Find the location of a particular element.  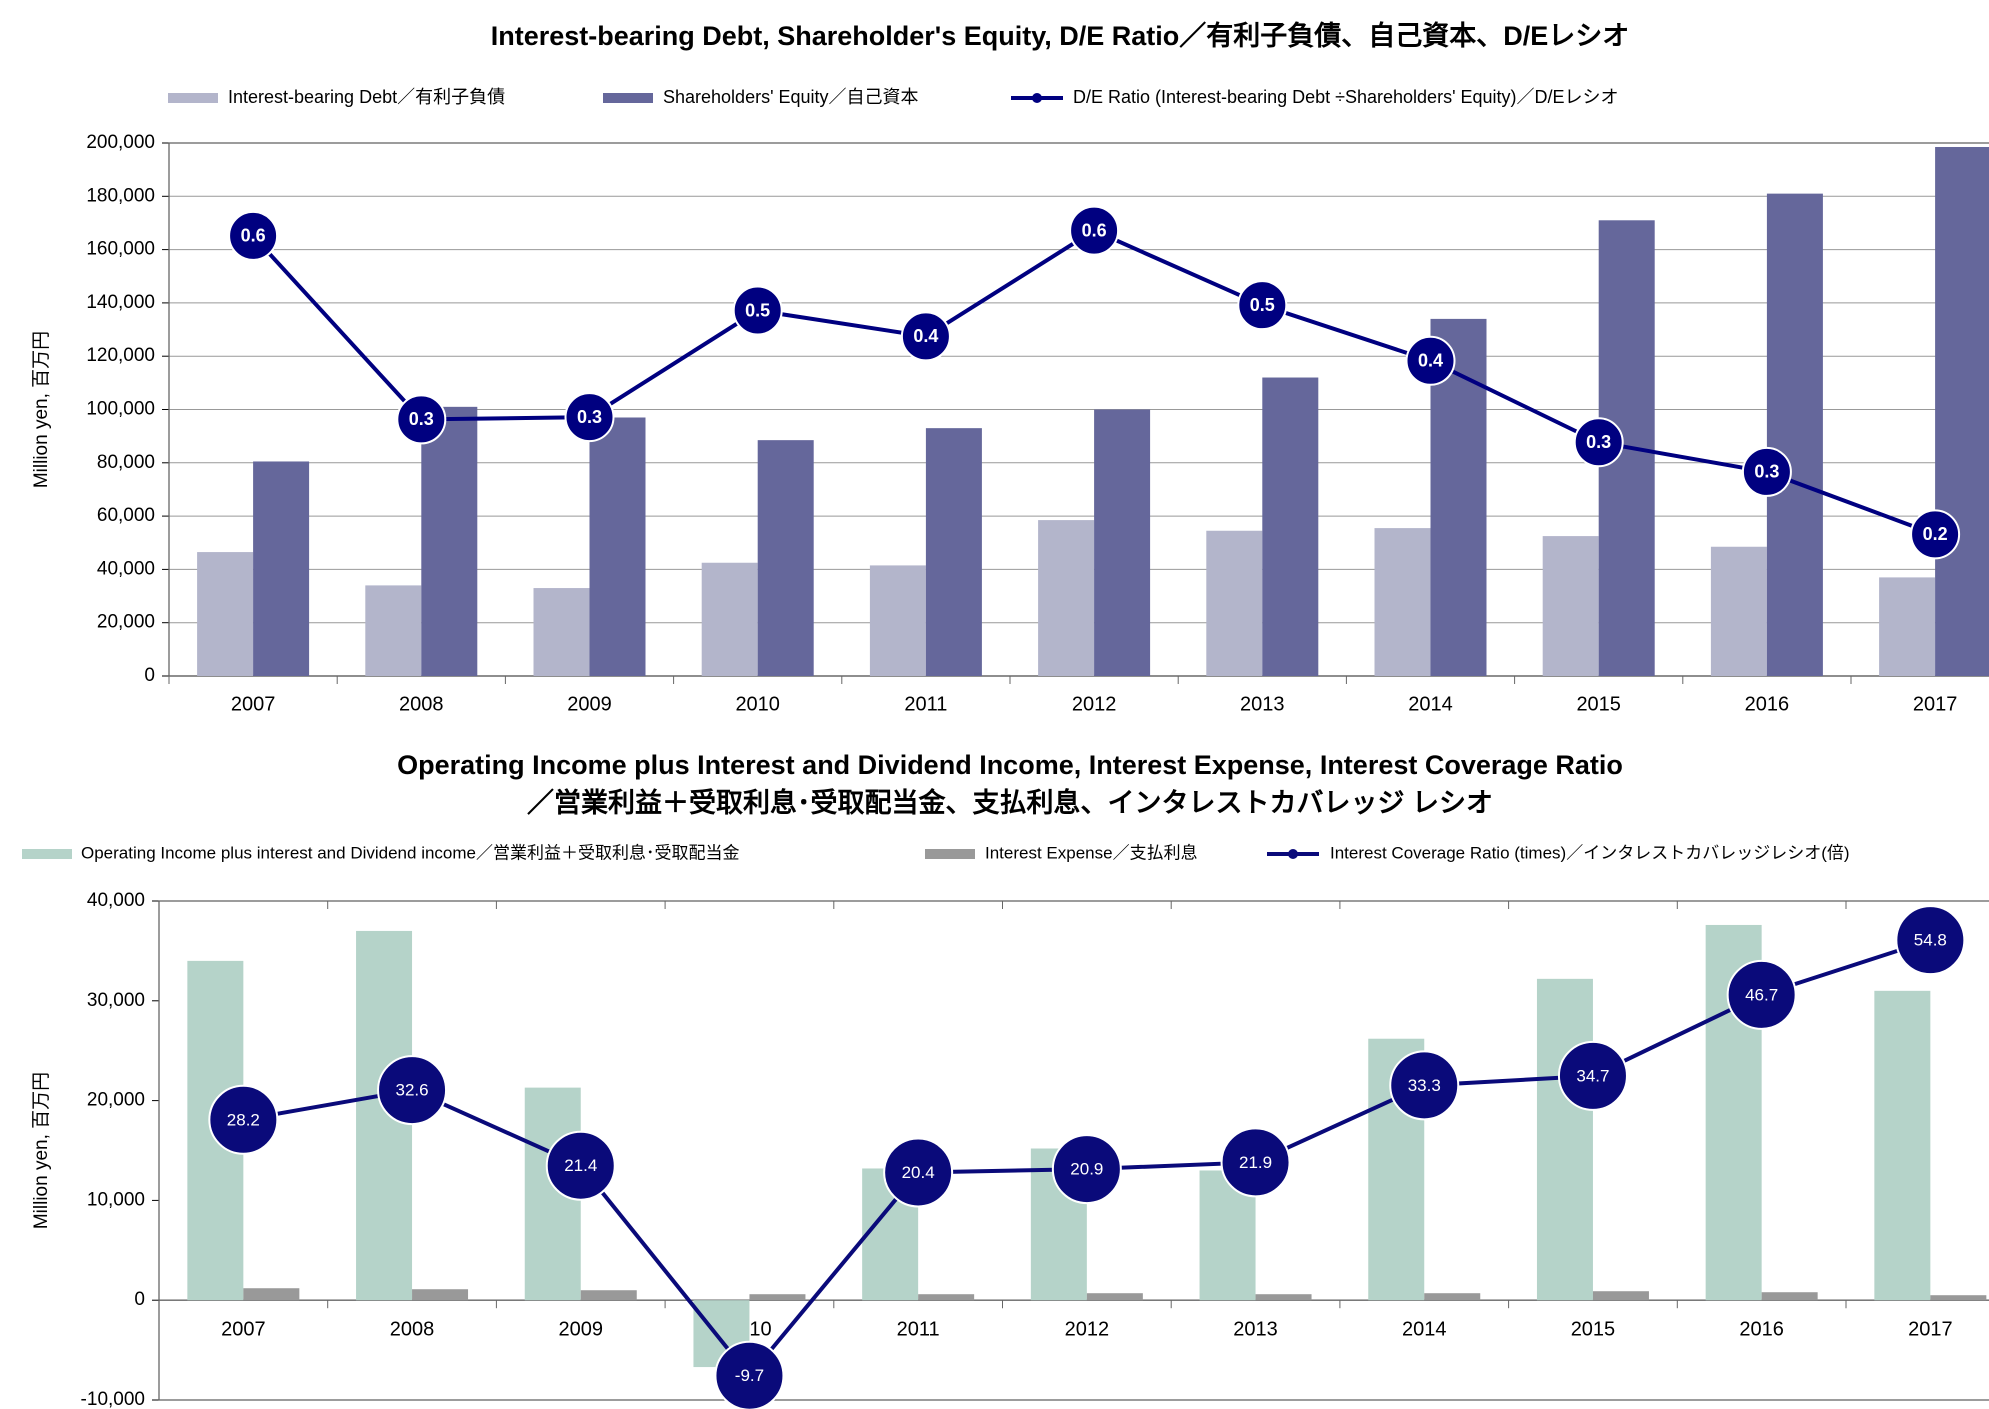

data-label: 20.9 is located at coordinates (1086, 1169).